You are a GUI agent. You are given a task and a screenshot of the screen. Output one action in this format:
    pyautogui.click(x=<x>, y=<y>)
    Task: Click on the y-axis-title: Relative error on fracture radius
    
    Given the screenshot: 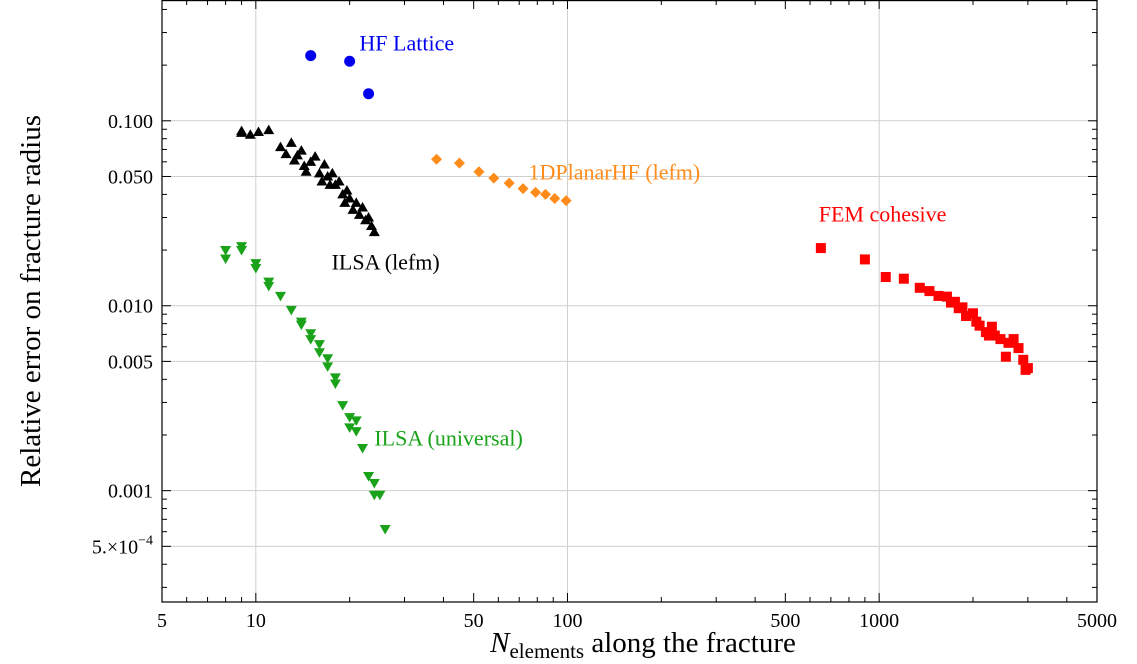 What is the action you would take?
    pyautogui.click(x=31, y=301)
    